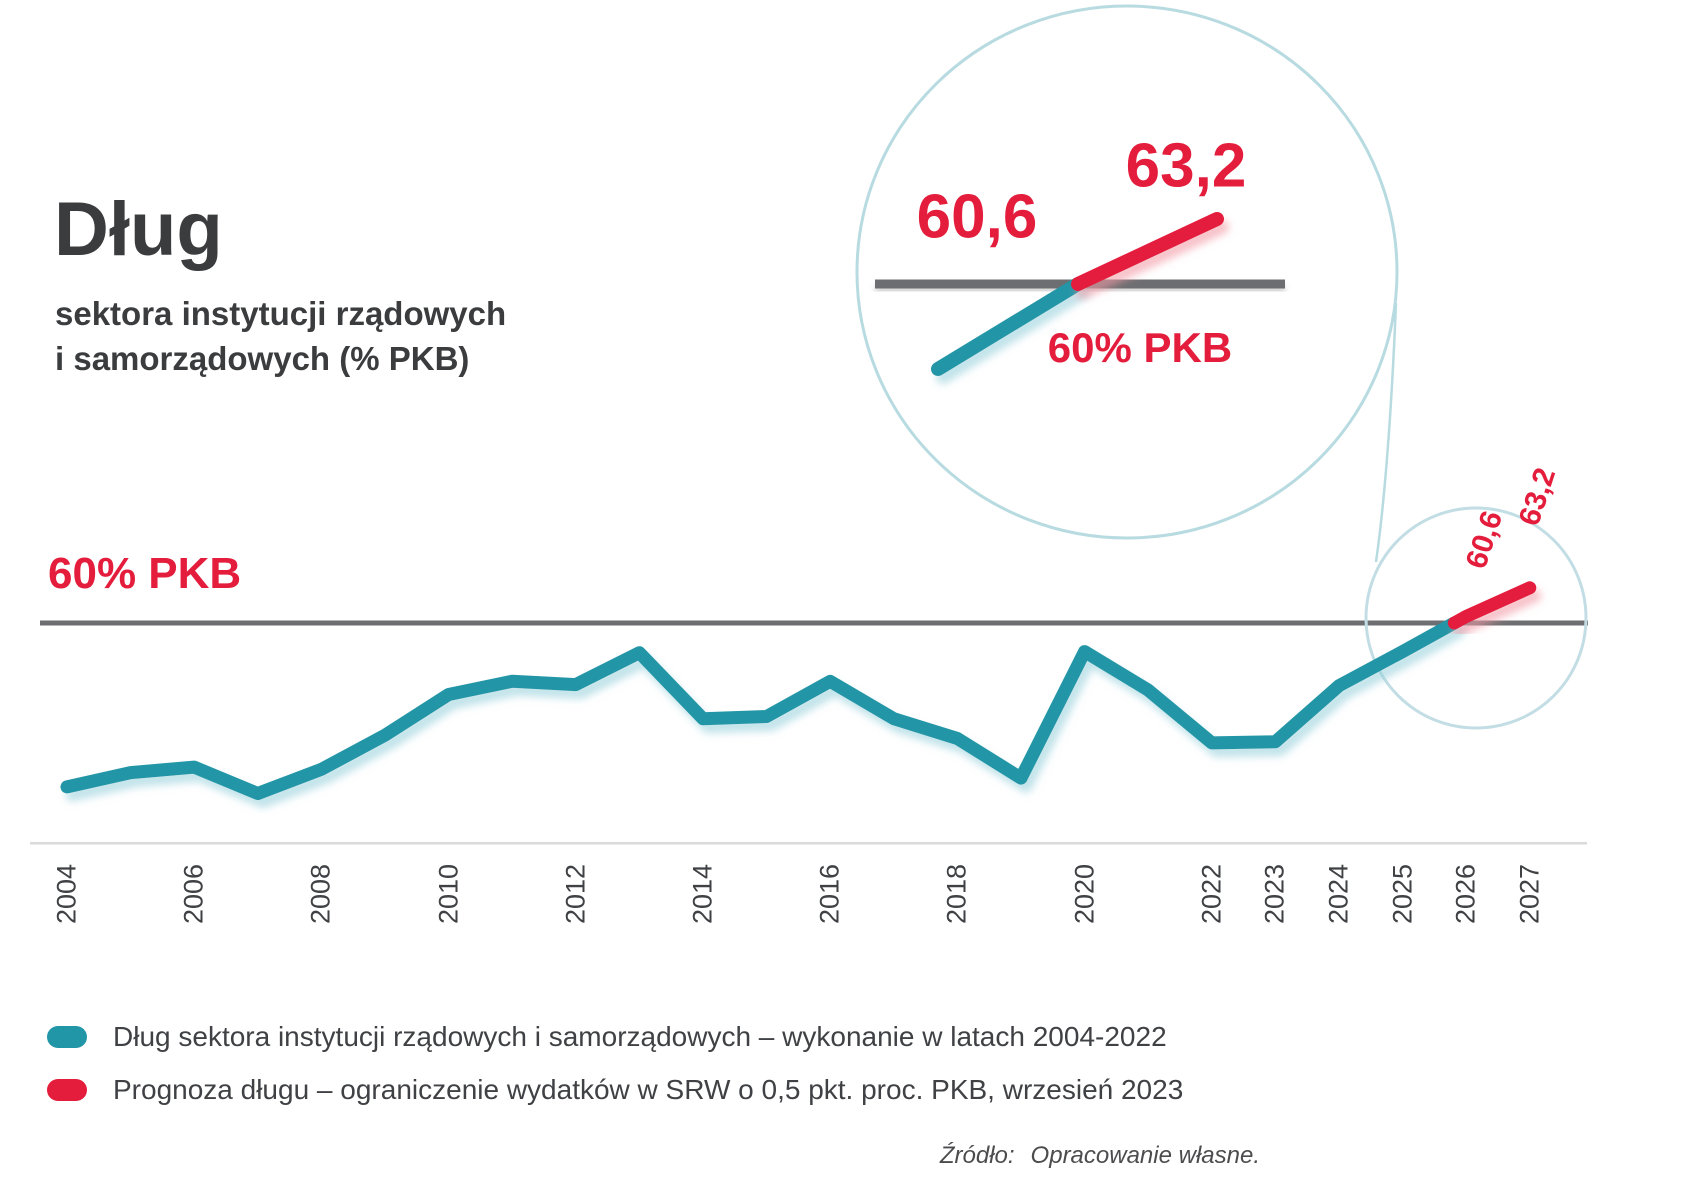 Image resolution: width=1682 pixels, height=1181 pixels. Describe the element at coordinates (448, 894) in the screenshot. I see `x-axis-label-2010: 2010` at that location.